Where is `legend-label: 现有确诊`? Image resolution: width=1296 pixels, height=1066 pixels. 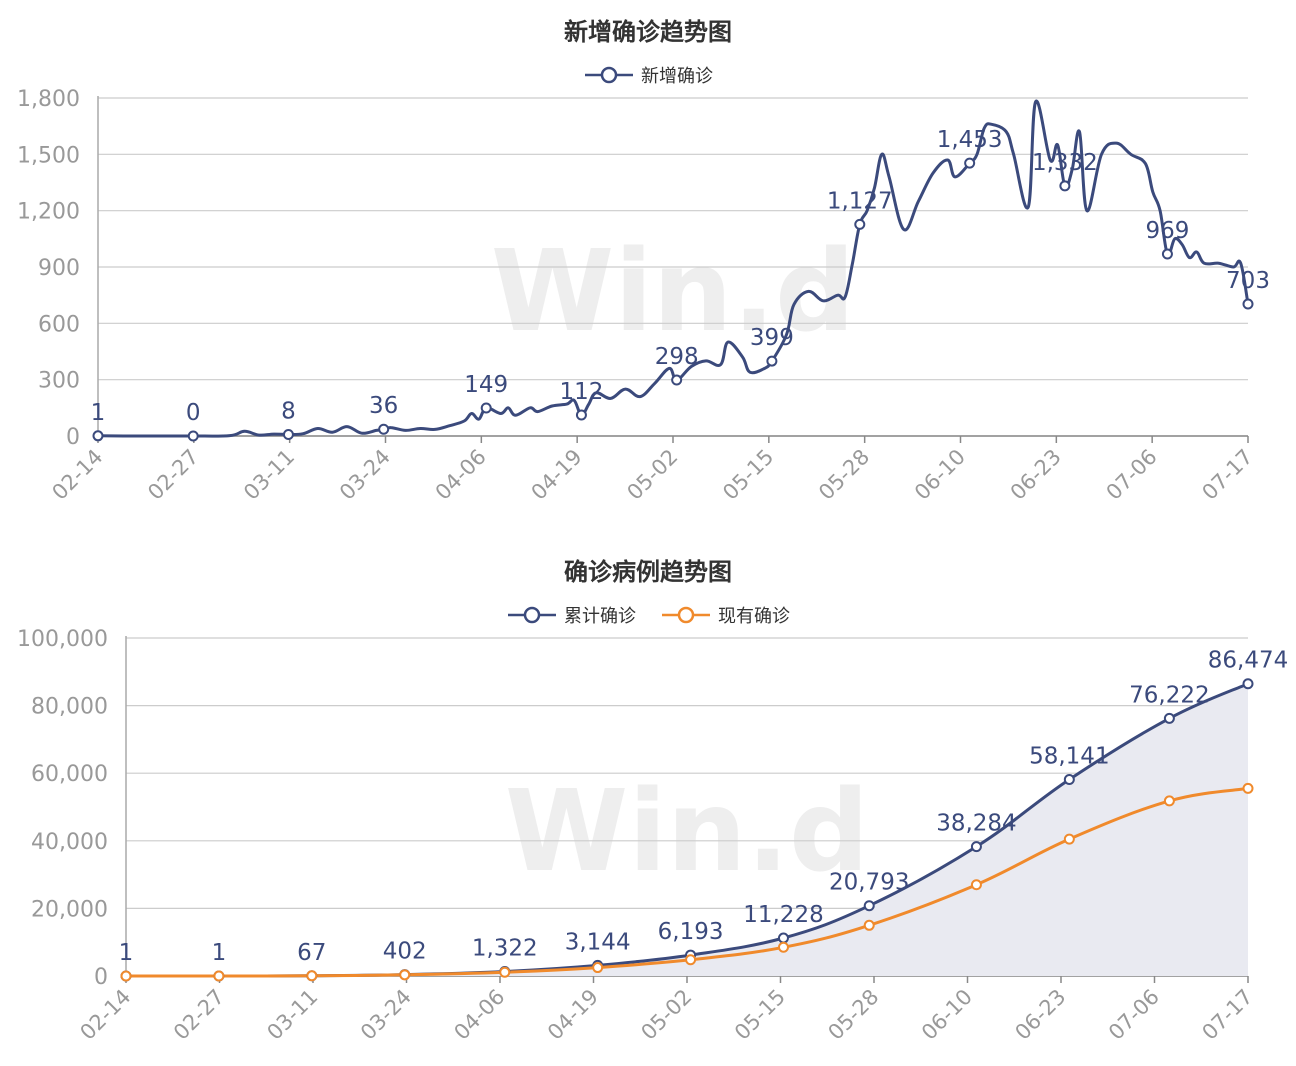
legend-label: 现有确诊 is located at coordinates (754, 616).